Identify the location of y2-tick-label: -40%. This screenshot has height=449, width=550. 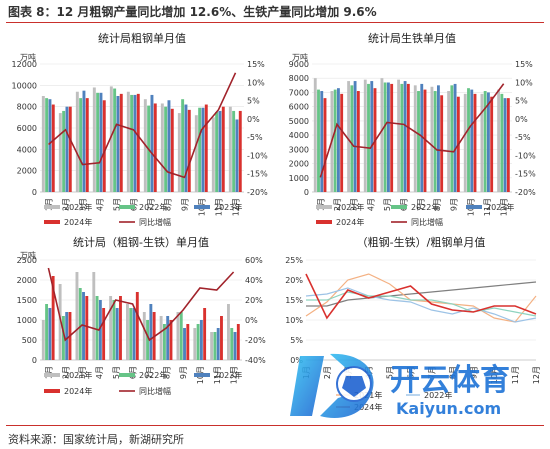
(255, 360).